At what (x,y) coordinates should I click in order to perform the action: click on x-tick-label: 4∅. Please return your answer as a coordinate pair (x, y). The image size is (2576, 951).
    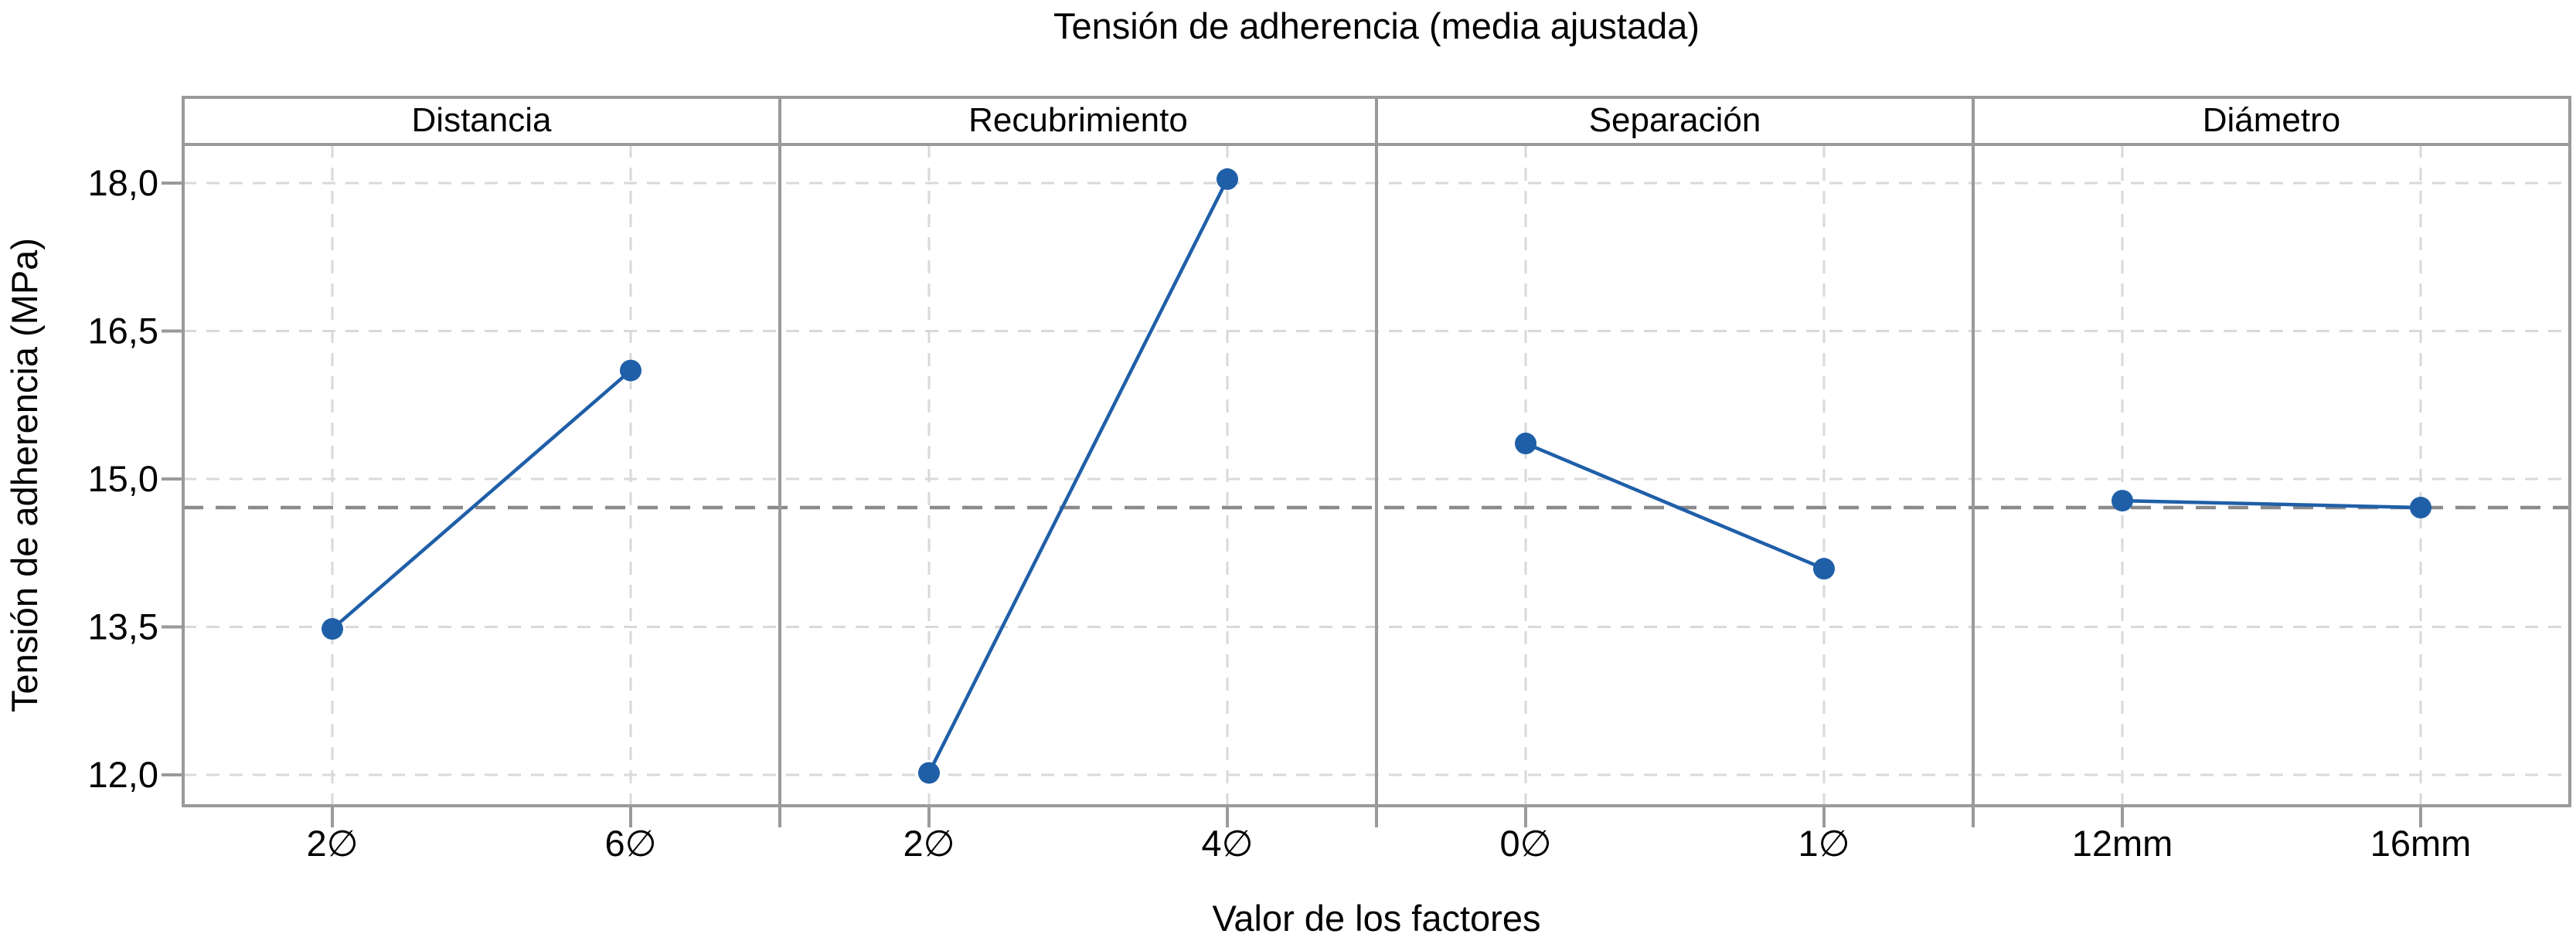
    Looking at the image, I should click on (1227, 843).